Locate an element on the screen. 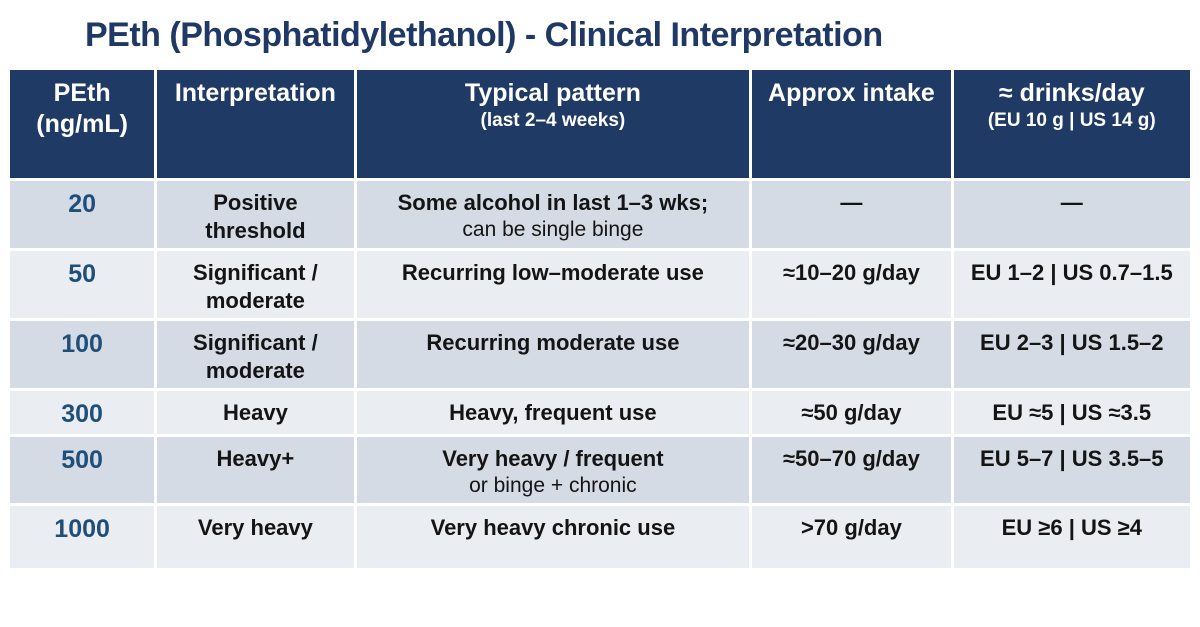  drinks-cell: EU 5–7 | US 3.5–5 is located at coordinates (1071, 470).